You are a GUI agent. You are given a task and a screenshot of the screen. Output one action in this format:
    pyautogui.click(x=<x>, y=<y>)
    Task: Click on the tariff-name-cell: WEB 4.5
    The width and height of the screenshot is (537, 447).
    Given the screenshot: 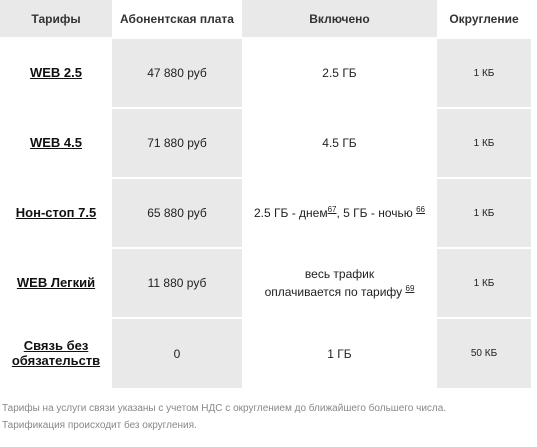 What is the action you would take?
    pyautogui.click(x=56, y=142)
    